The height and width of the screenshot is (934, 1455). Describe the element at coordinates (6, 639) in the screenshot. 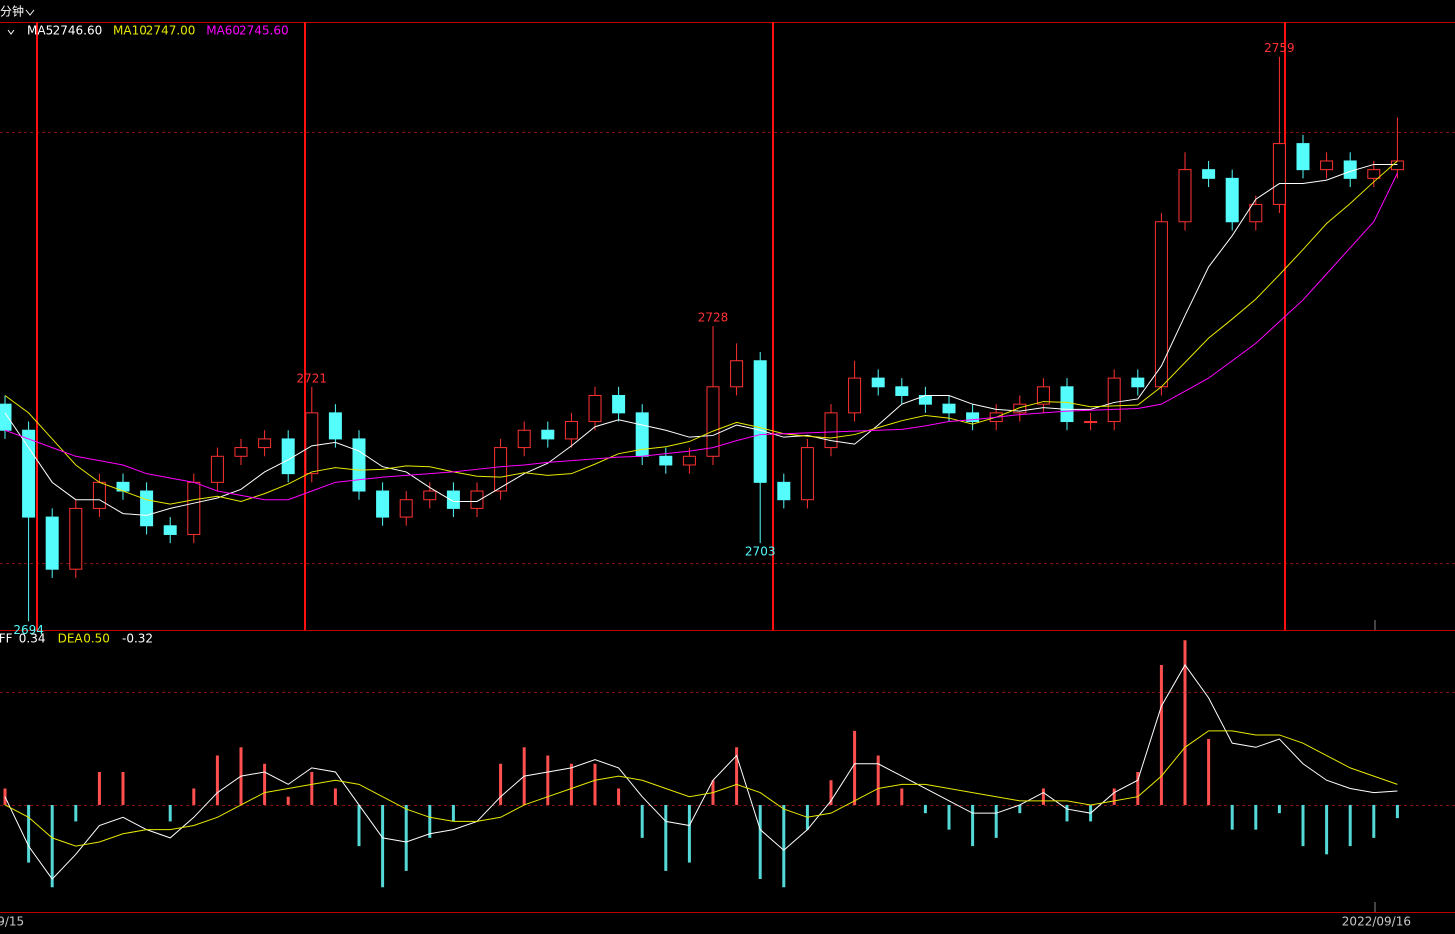

I see `legend-name: DIFF` at that location.